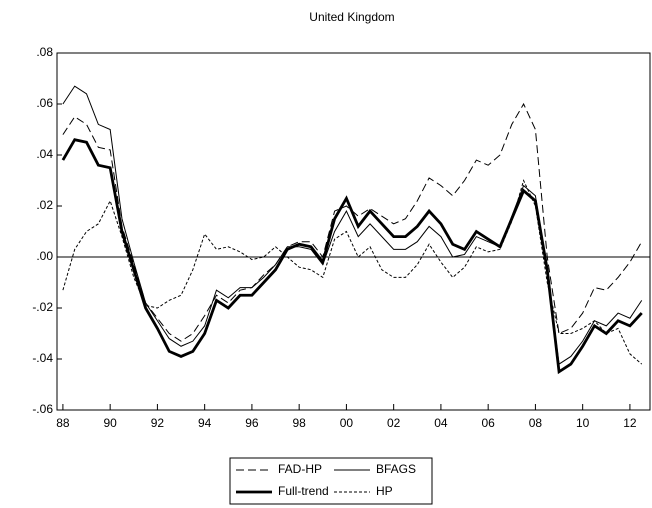  Describe the element at coordinates (488, 423) in the screenshot. I see `x-tick-label: 06` at that location.